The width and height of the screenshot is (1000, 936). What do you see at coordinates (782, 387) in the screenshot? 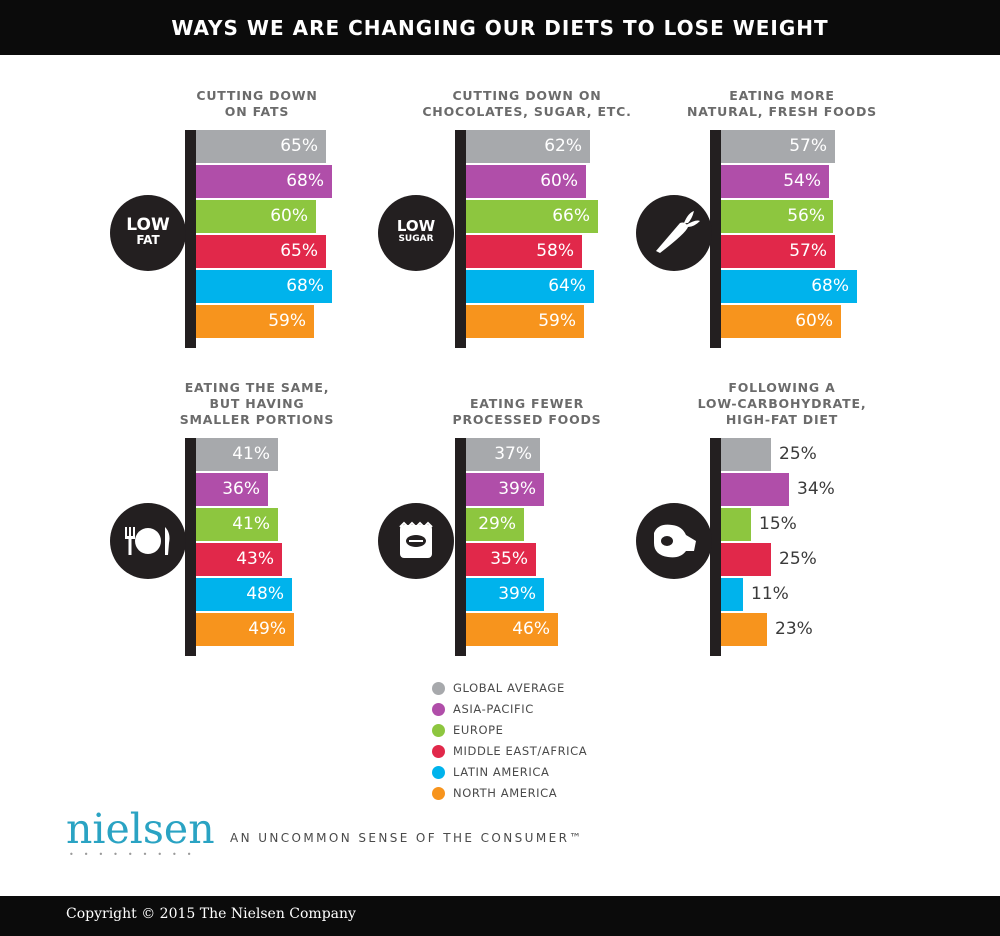
I see `chart-title-line: FOLLOWING A` at bounding box center [782, 387].